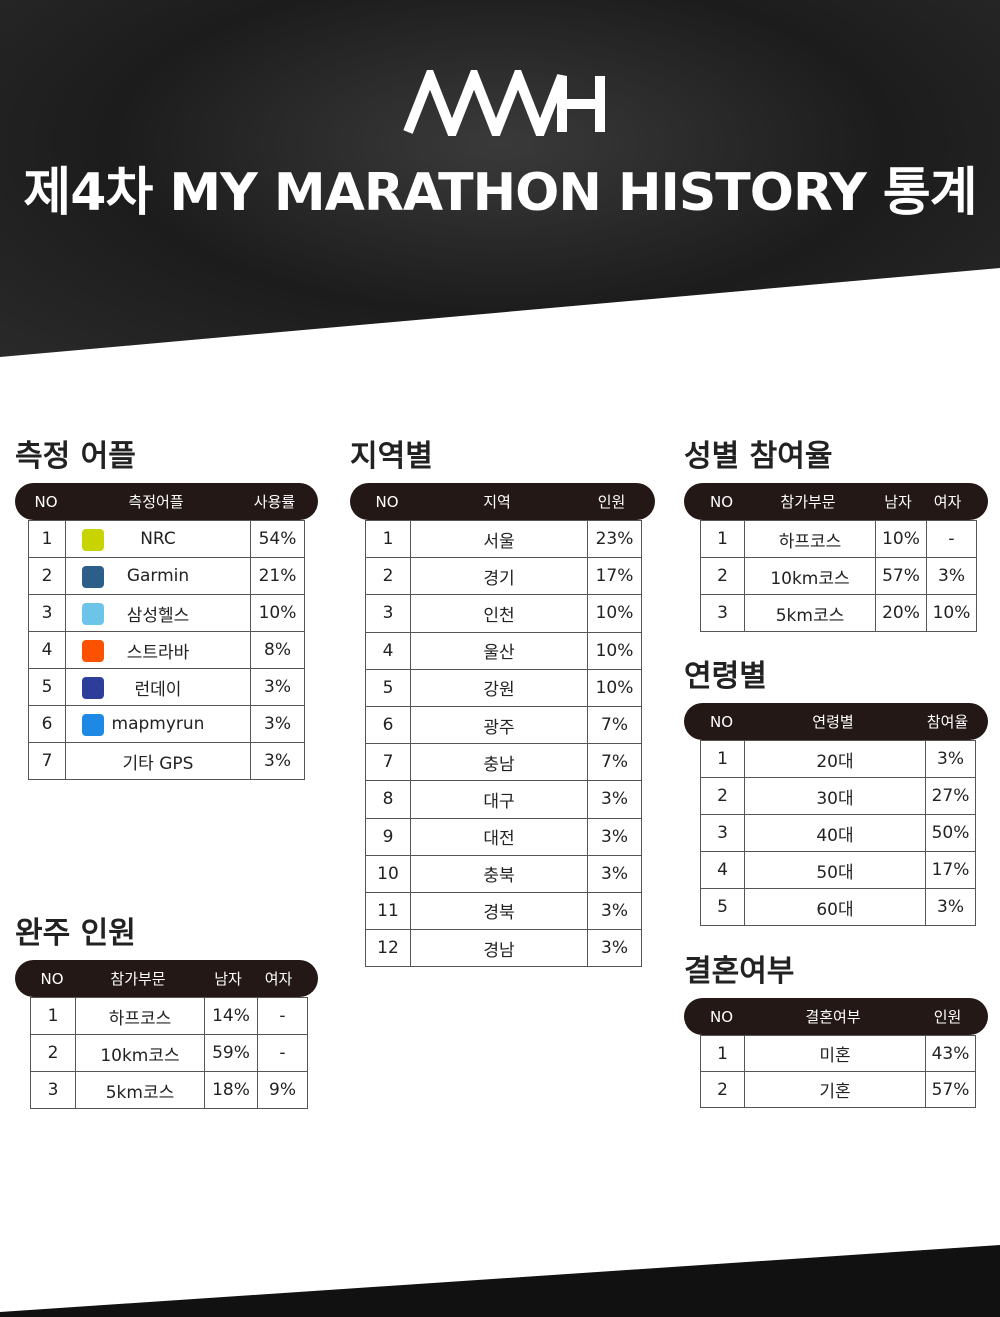 The height and width of the screenshot is (1317, 1000). What do you see at coordinates (901, 613) in the screenshot?
I see `table-cell: 20%` at bounding box center [901, 613].